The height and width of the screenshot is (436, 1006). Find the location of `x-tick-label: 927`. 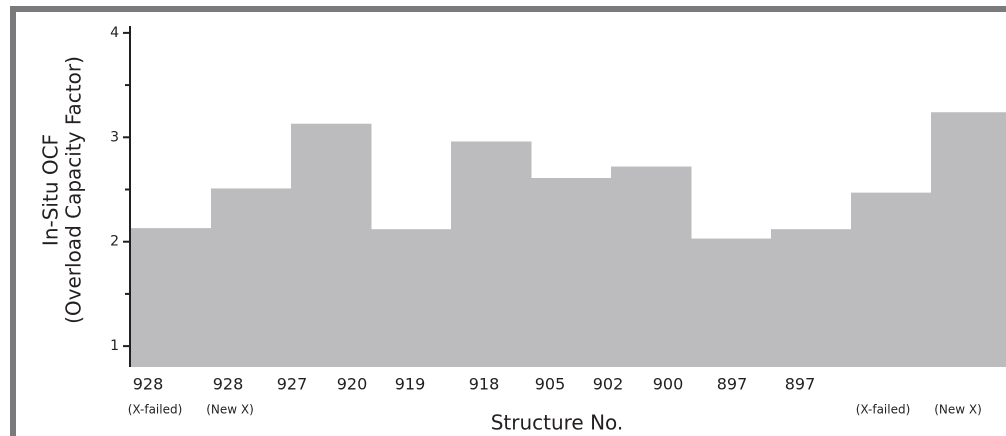

x-tick-label: 927 is located at coordinates (292, 384).